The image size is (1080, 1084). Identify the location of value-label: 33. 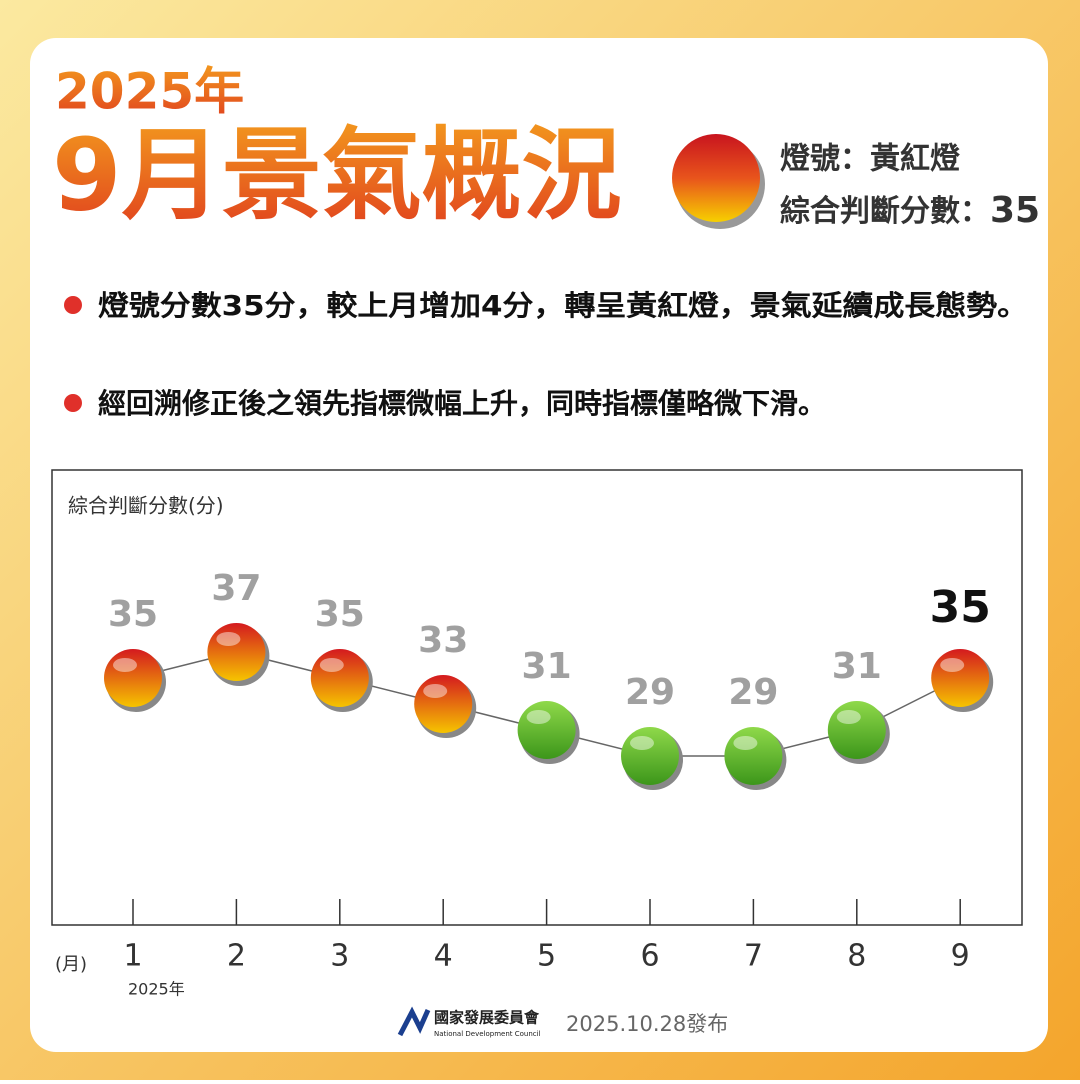
(443, 640).